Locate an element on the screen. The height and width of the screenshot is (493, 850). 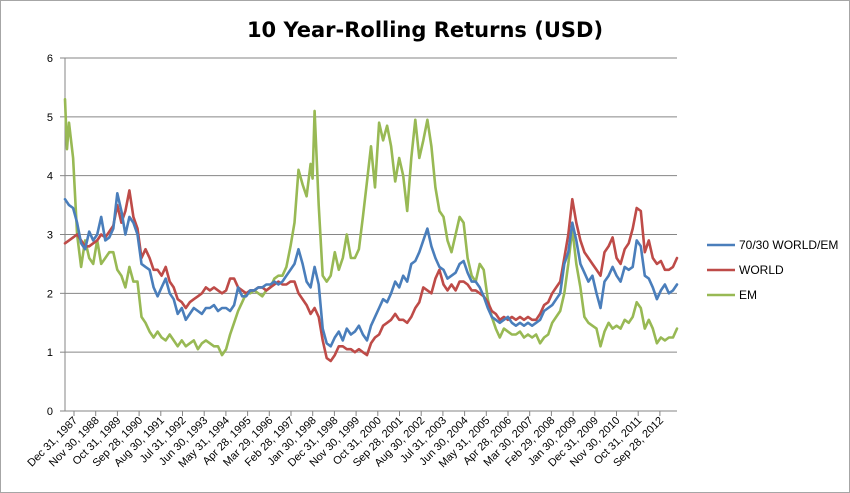
y-tick-label: 0 is located at coordinates (50, 412).